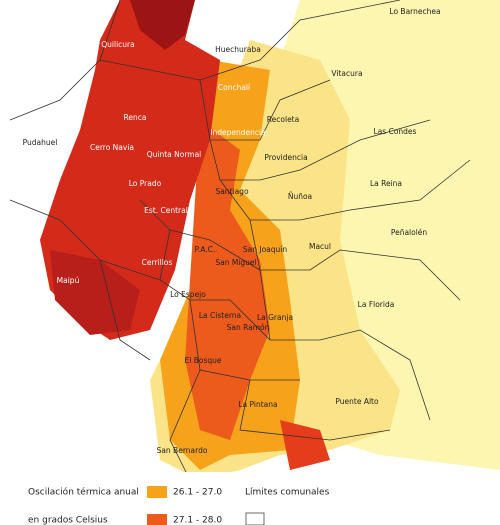 This screenshot has width=500, height=525. Describe the element at coordinates (248, 327) in the screenshot. I see `commune-label: San Ramón` at that location.